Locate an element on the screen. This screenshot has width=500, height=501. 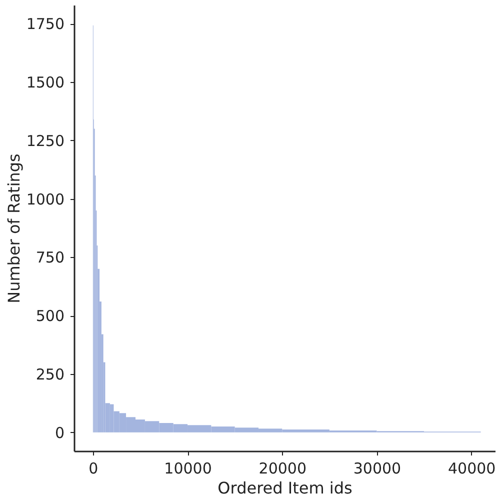
y-tick-label: 250 is located at coordinates (50, 374).